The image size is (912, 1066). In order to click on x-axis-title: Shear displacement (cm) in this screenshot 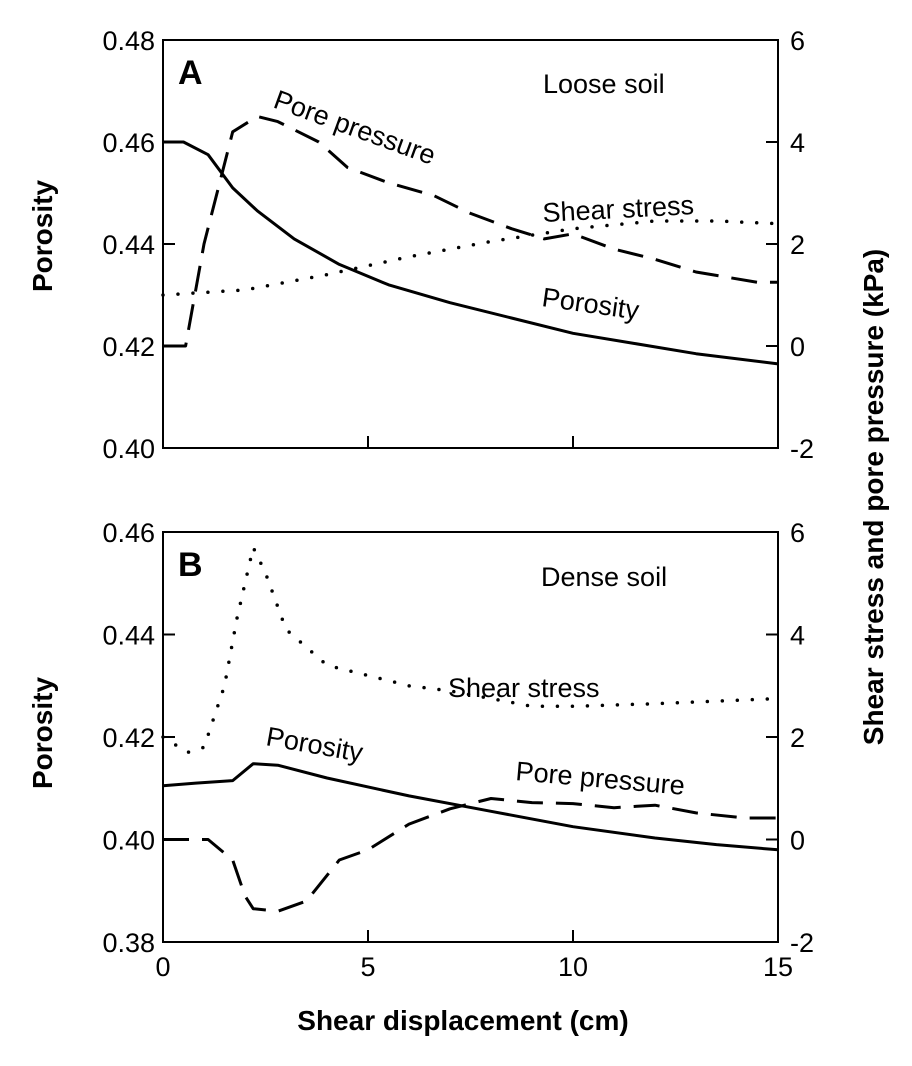, I will do `click(462, 1020)`.